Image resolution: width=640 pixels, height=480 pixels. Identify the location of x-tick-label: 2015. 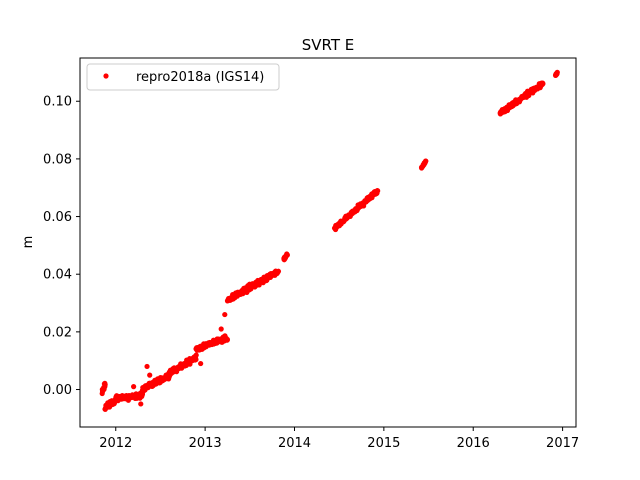
(383, 443).